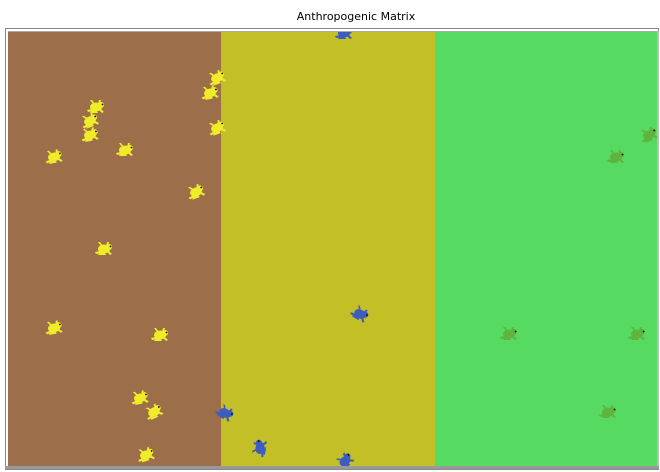 This screenshot has height=472, width=660. What do you see at coordinates (356, 16) in the screenshot?
I see `view-title: Anthropogenic Matrix` at bounding box center [356, 16].